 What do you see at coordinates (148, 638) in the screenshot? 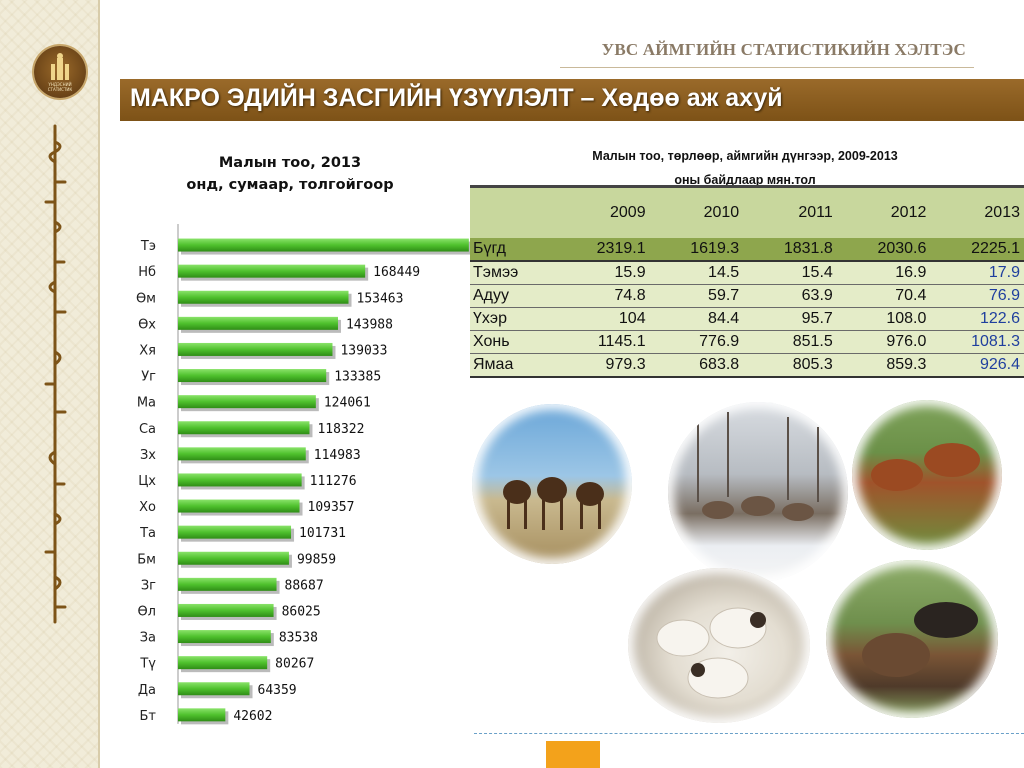
I see `category-label: За` at bounding box center [148, 638].